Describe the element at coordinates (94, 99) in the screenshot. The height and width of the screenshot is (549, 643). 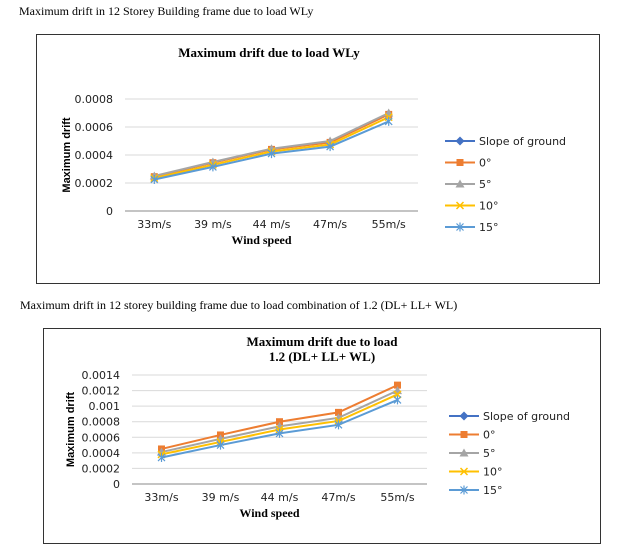
I see `chart-wly-ytick-label-4: 0.0008` at that location.